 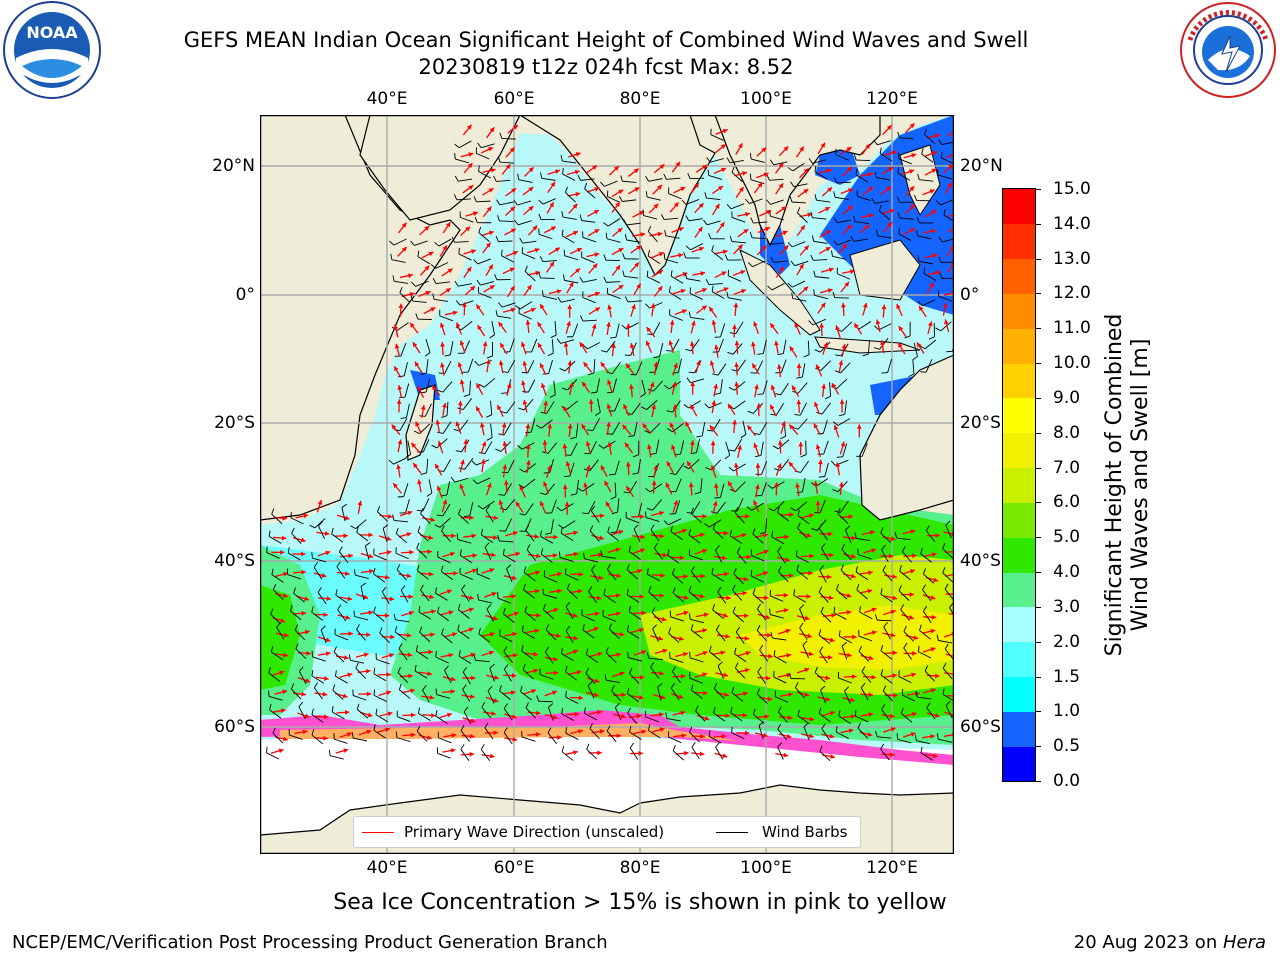 I want to click on lat-tick-left-1: 20°N, so click(x=233, y=166).